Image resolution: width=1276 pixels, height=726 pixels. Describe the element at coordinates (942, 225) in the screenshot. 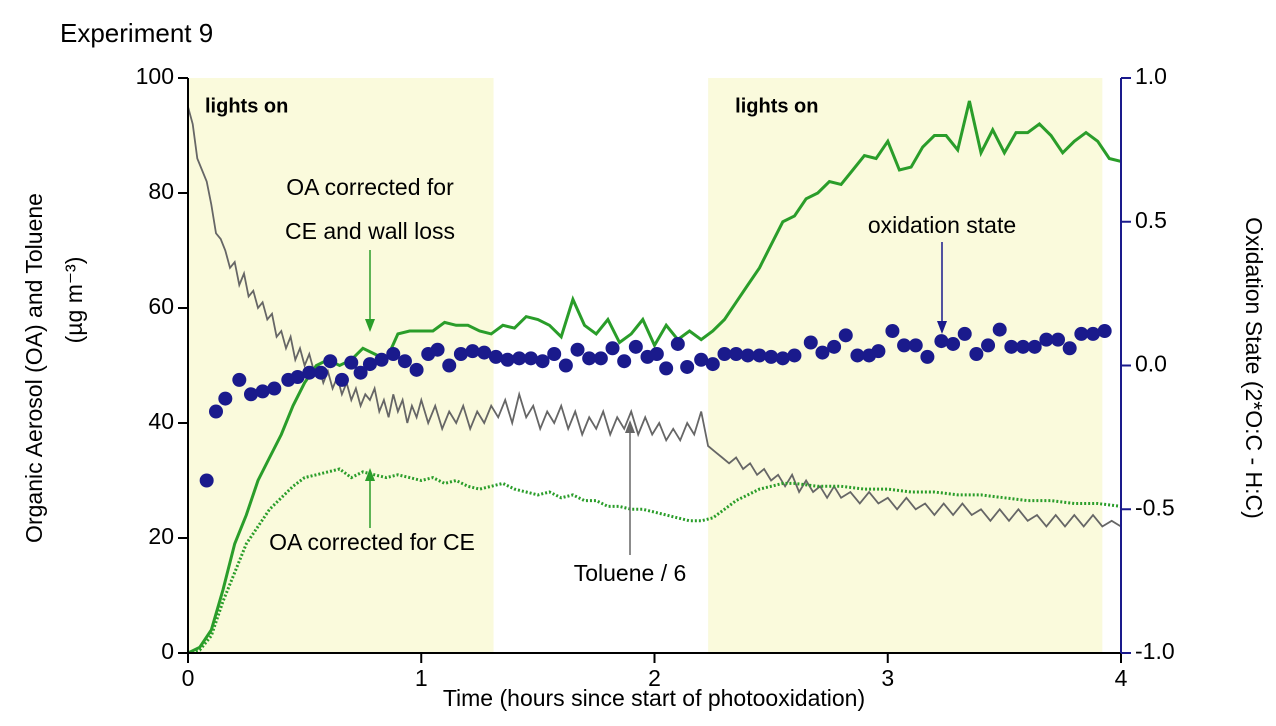

I see `annotation-text: oxidation state` at that location.